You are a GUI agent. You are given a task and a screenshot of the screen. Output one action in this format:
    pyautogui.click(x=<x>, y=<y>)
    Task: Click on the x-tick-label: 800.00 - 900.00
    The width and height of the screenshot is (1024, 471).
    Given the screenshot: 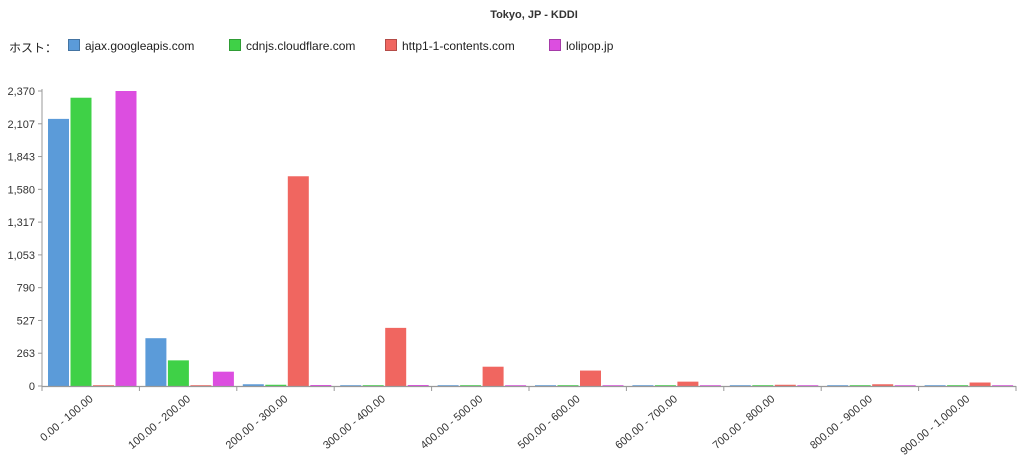 What is the action you would take?
    pyautogui.click(x=841, y=422)
    